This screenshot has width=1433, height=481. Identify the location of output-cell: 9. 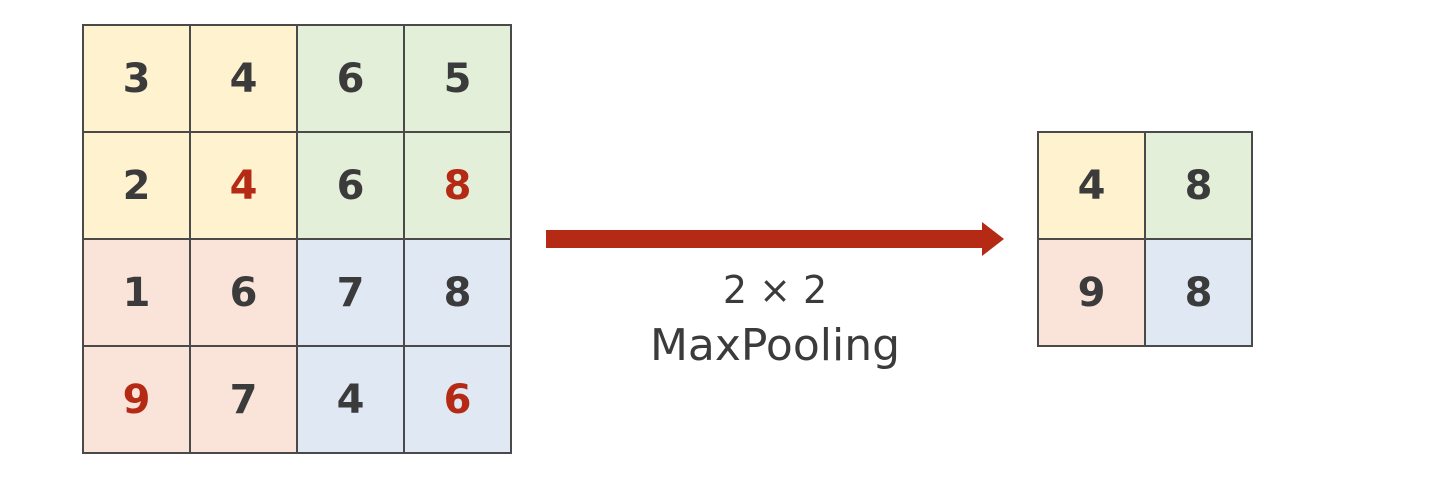
(1092, 293).